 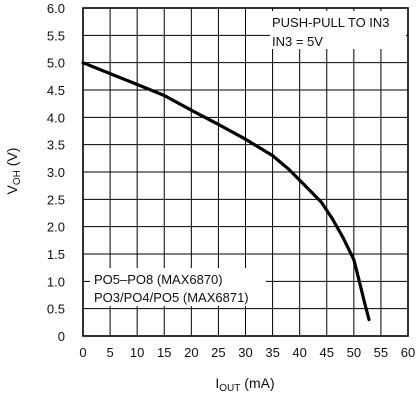 I want to click on series-annotation-background, so click(x=178, y=287).